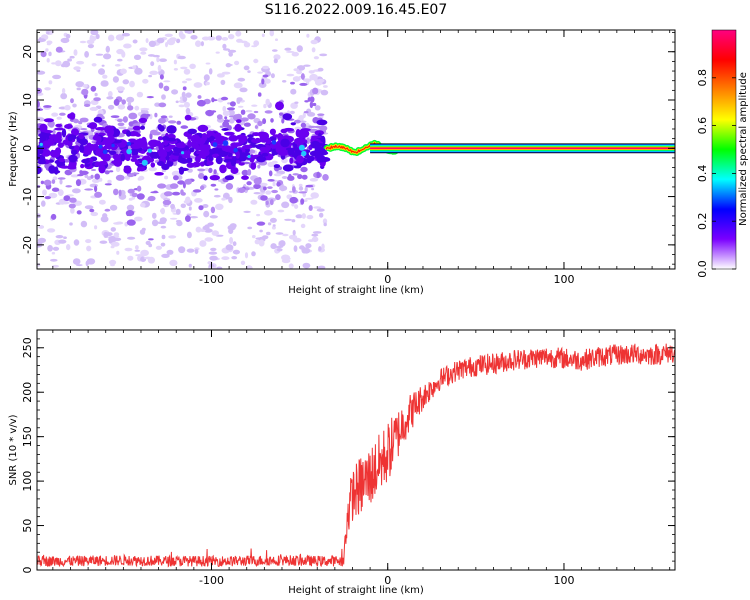  Describe the element at coordinates (27, 347) in the screenshot. I see `y-tick-label: 250` at that location.